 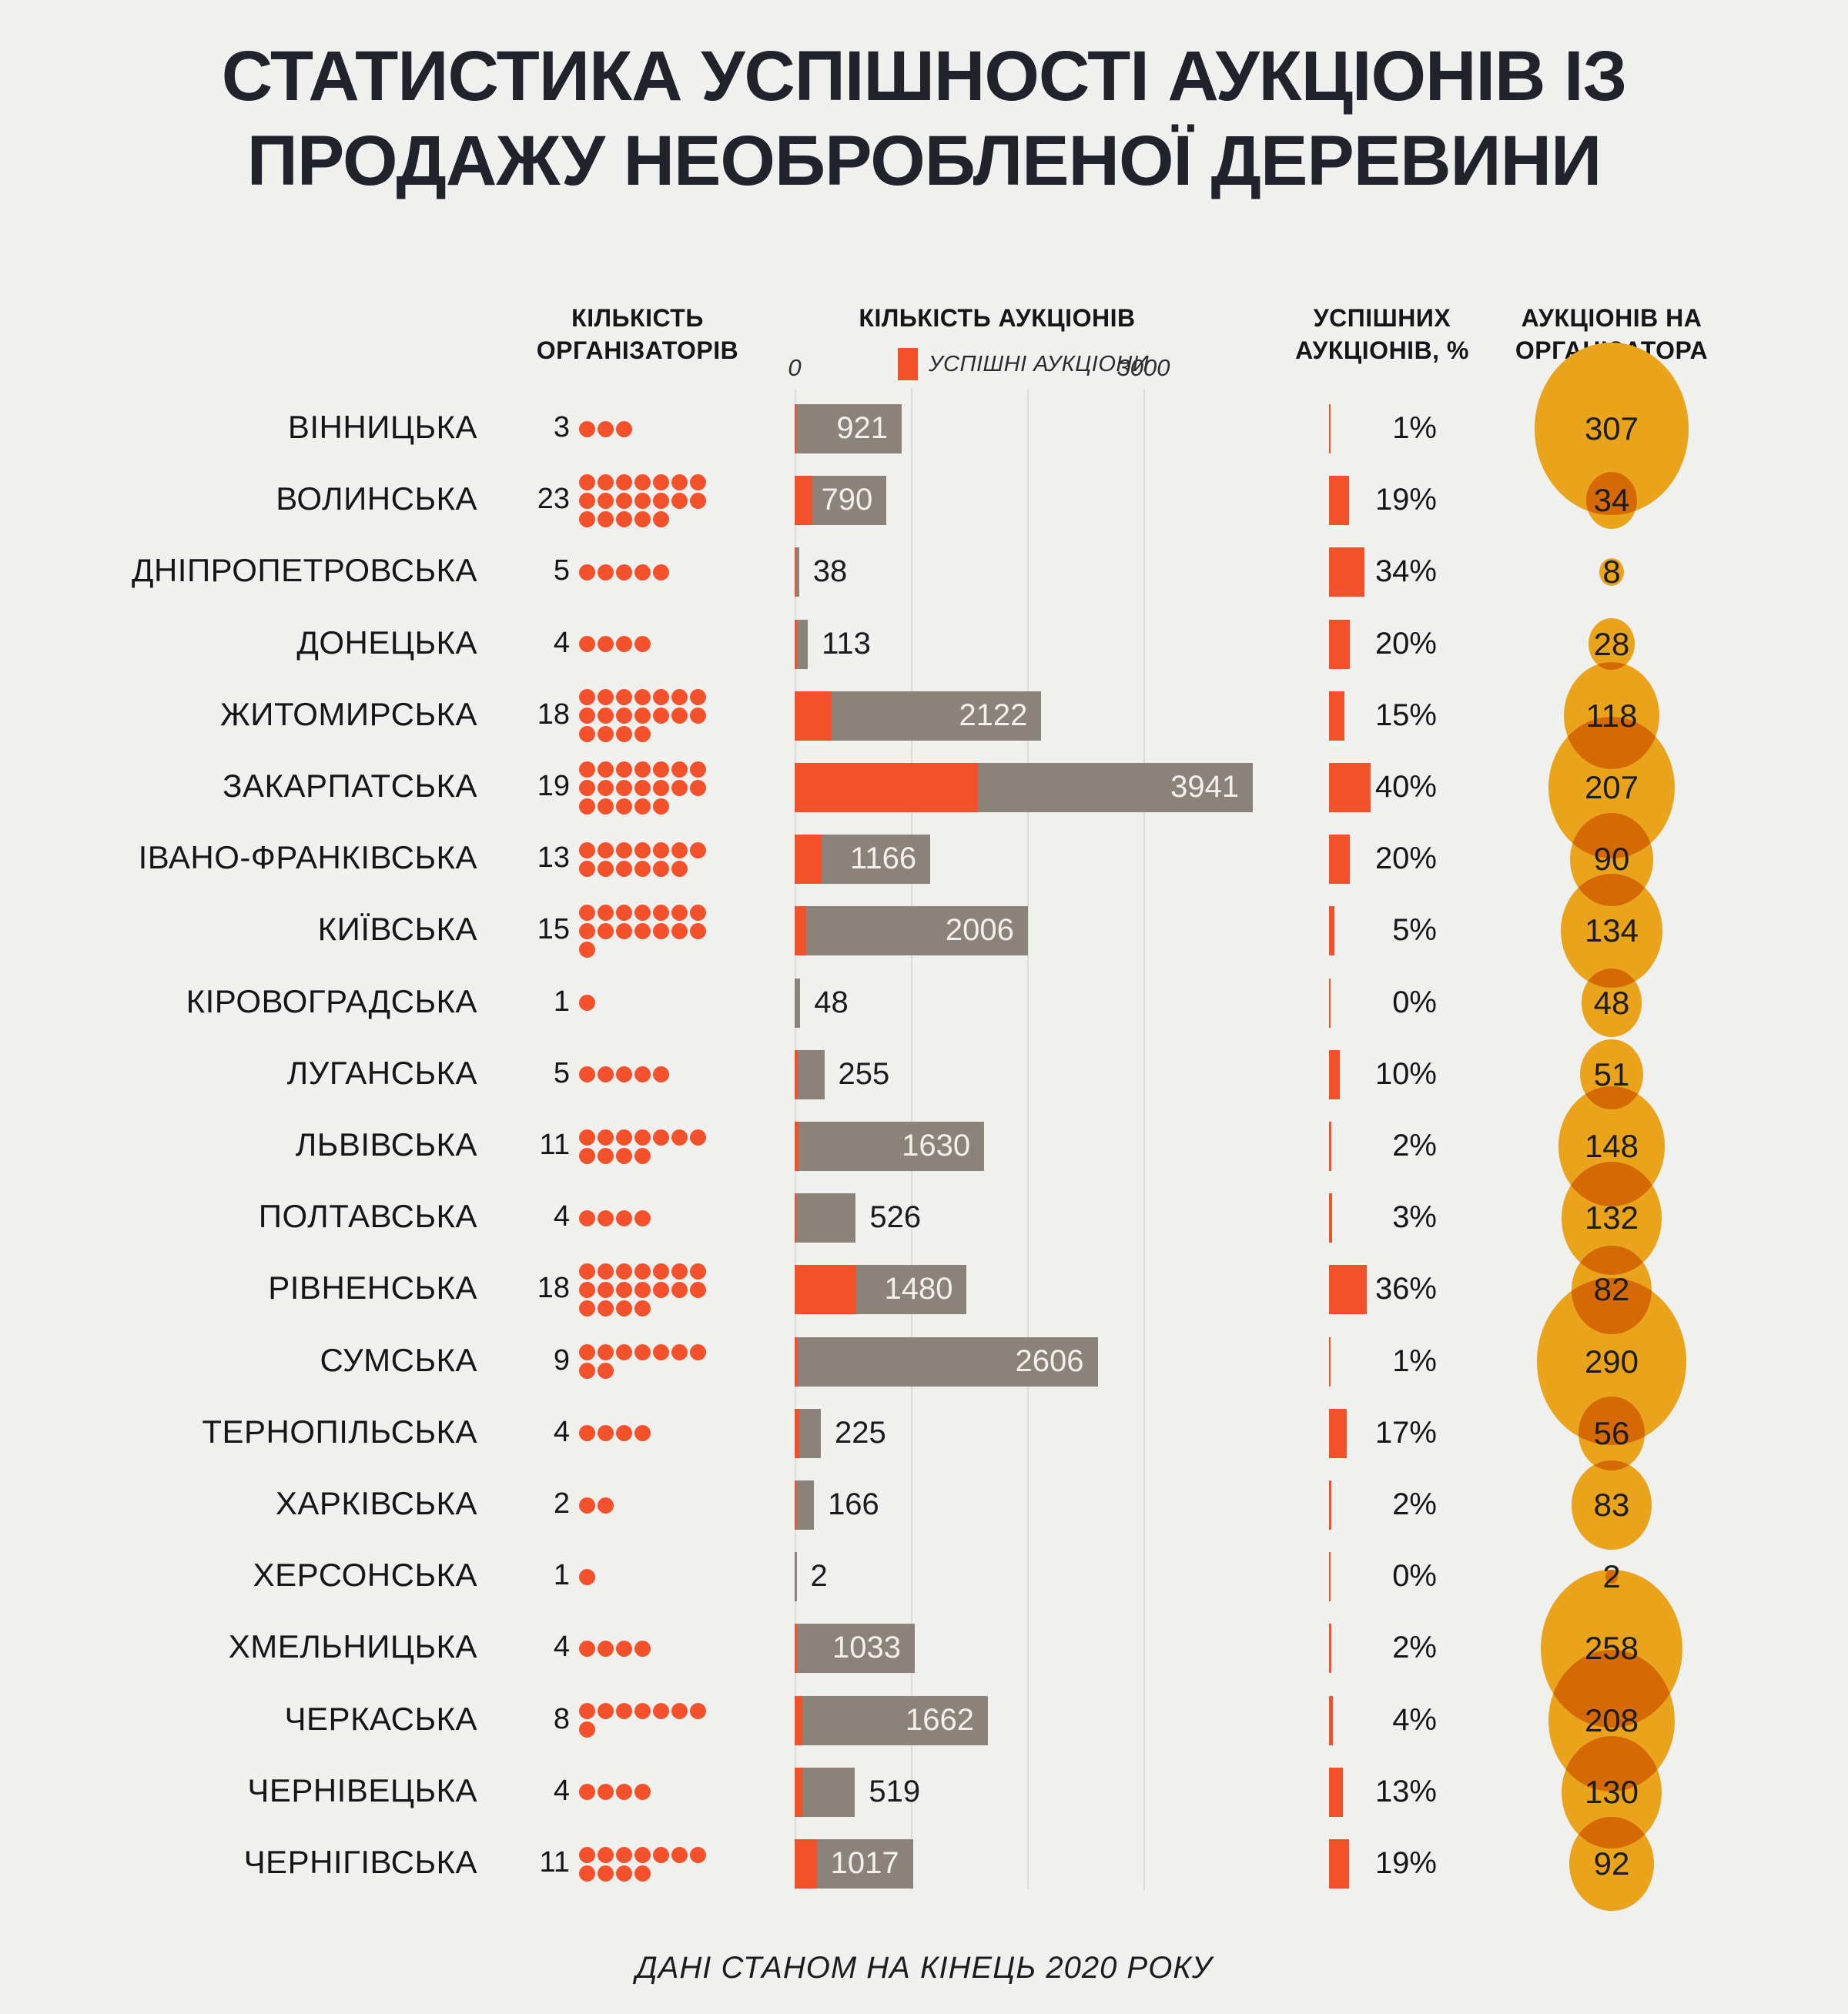 I want to click on auctions-value: 1630, so click(x=936, y=1146).